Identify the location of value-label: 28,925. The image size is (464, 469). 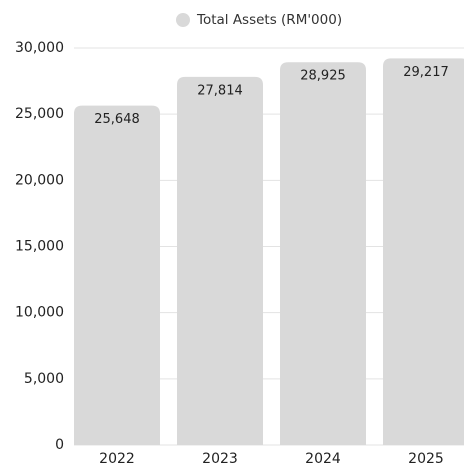
(323, 76).